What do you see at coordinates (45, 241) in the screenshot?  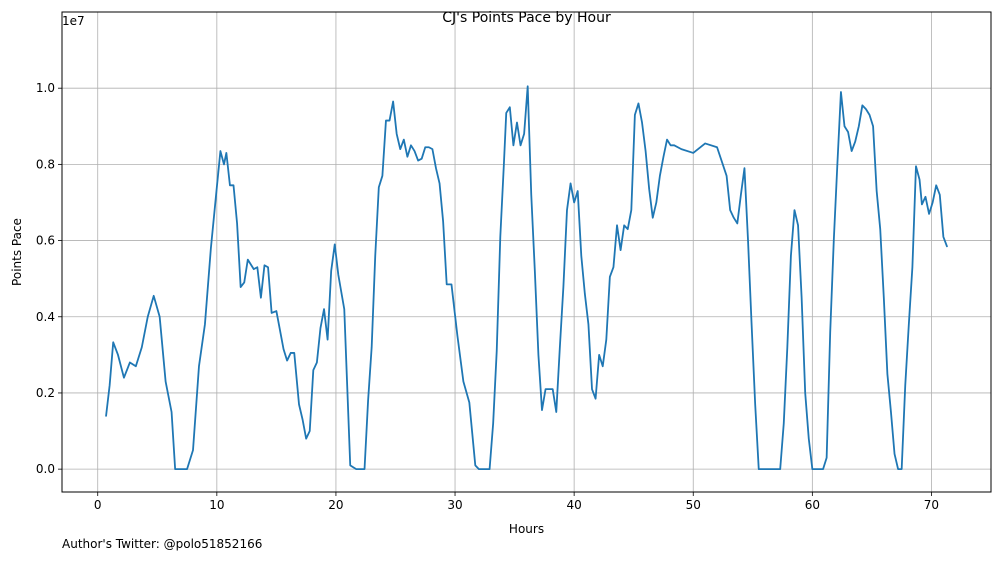 I see `y-tick-label: 0.6` at bounding box center [45, 241].